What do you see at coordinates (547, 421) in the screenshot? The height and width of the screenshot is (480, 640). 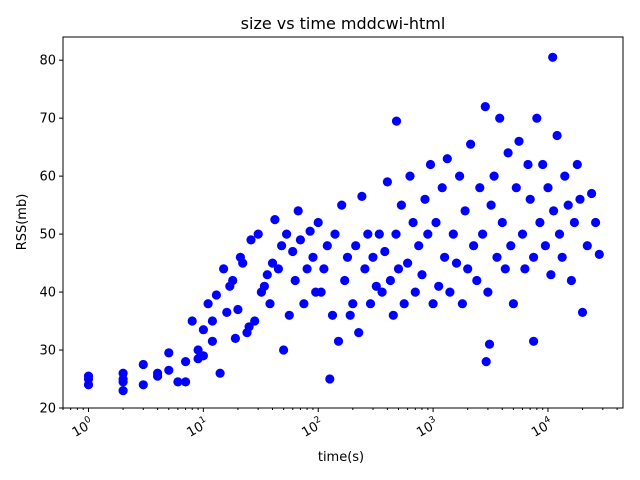 I see `x-tick-exponent: 4` at bounding box center [547, 421].